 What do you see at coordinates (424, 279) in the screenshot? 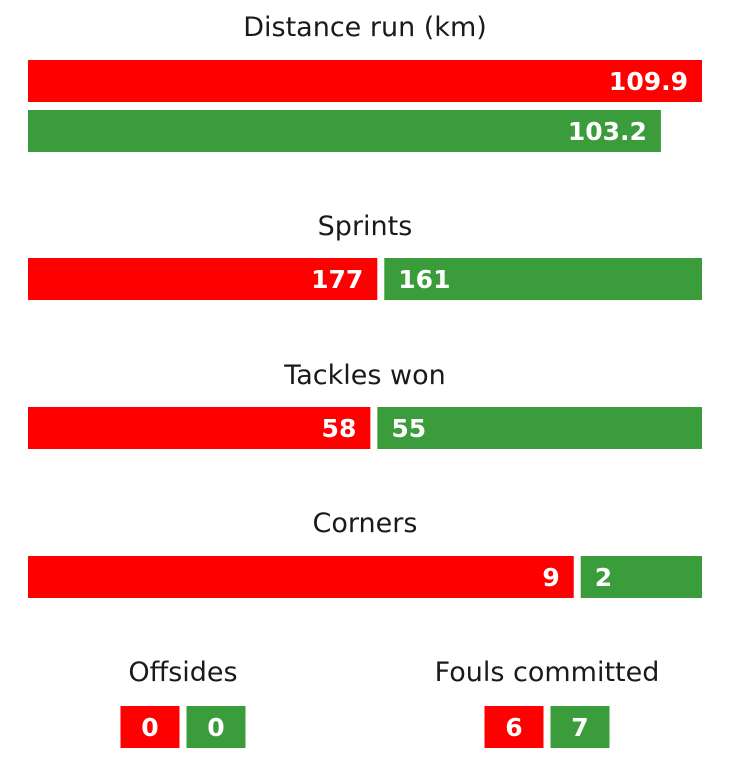
I see `sprints-value-team-b: 161` at bounding box center [424, 279].